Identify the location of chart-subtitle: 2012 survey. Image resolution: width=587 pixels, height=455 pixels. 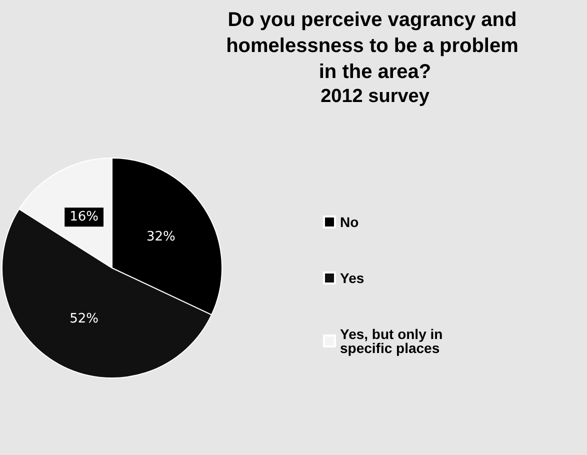
(375, 96).